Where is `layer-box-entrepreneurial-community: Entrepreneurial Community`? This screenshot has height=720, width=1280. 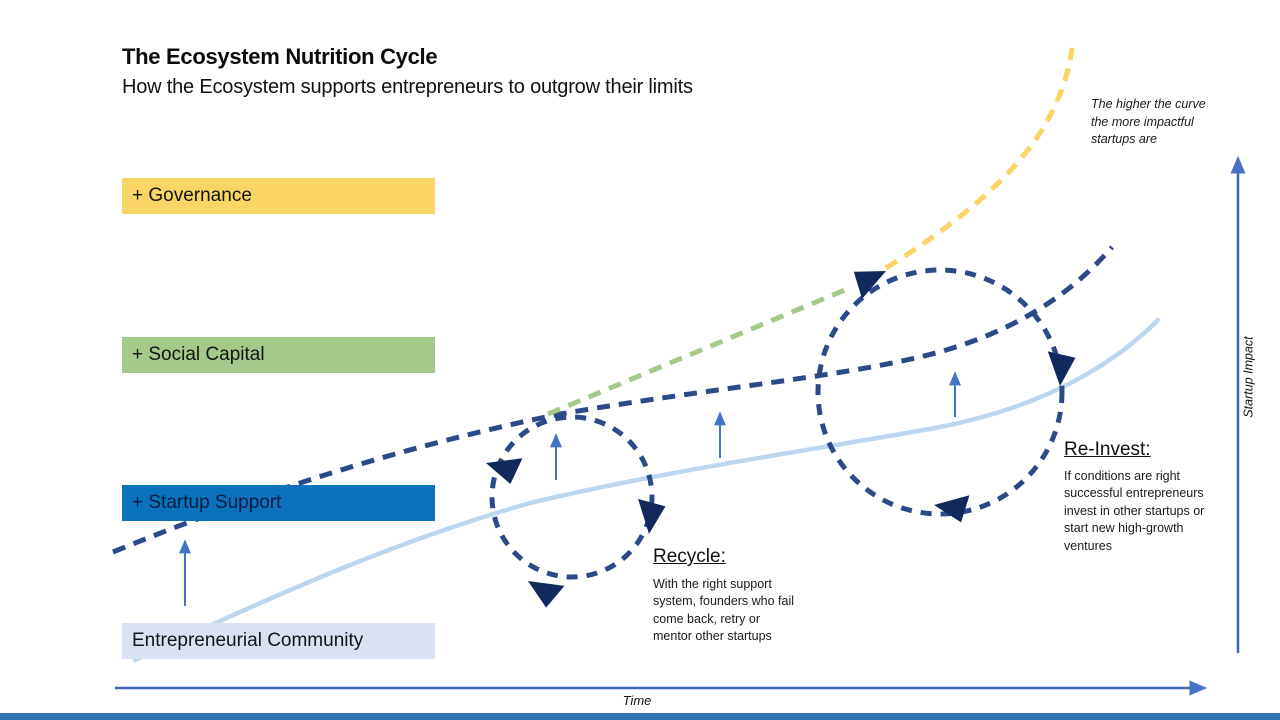 layer-box-entrepreneurial-community: Entrepreneurial Community is located at coordinates (278, 641).